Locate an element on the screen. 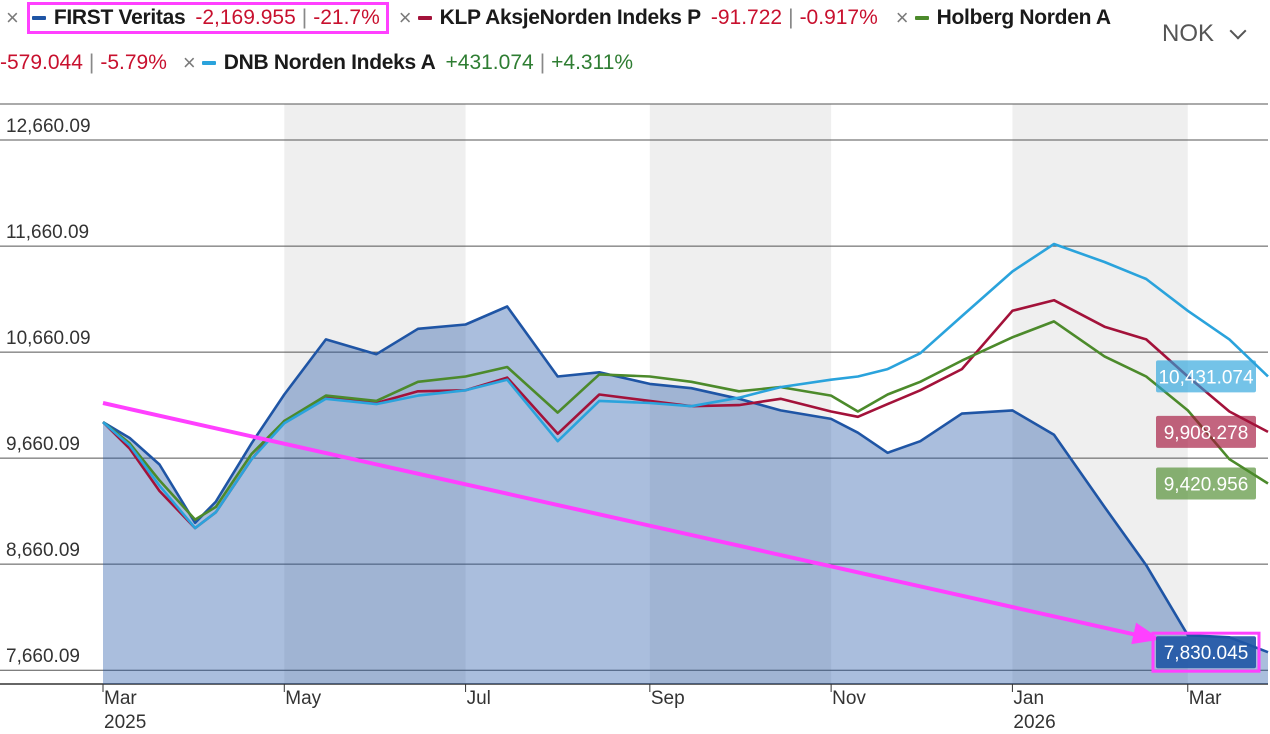  end-label-value: 9,420.956 is located at coordinates (1206, 484).